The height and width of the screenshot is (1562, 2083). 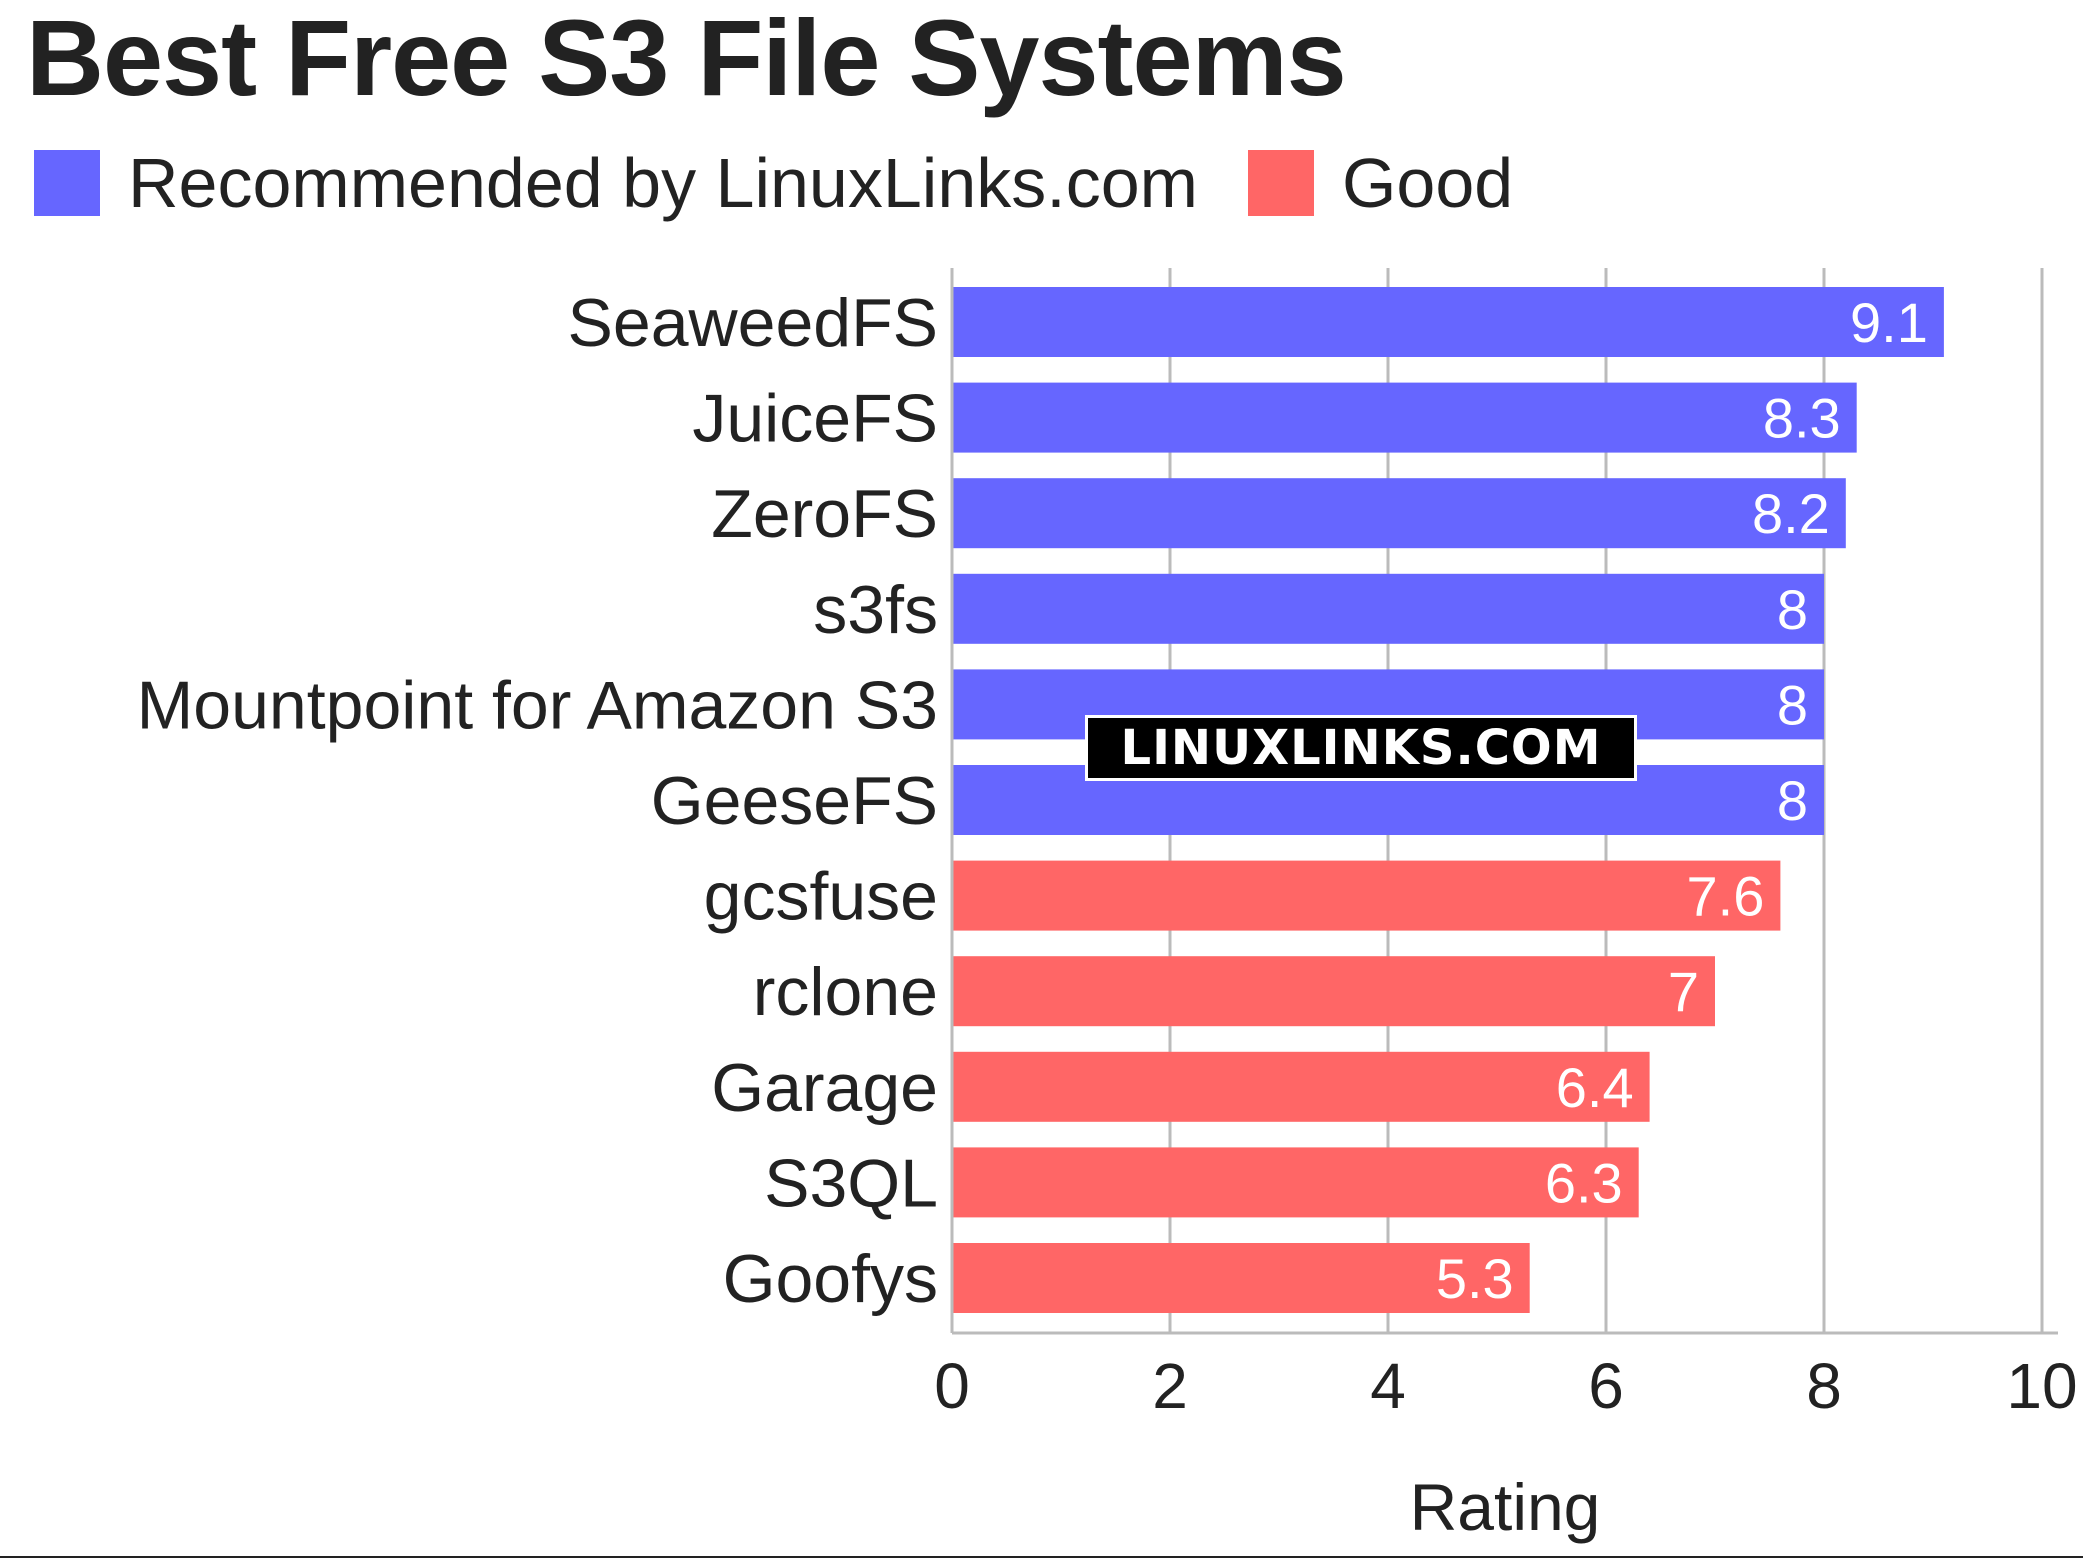 What do you see at coordinates (952, 1386) in the screenshot?
I see `x-tick-label-0: 0` at bounding box center [952, 1386].